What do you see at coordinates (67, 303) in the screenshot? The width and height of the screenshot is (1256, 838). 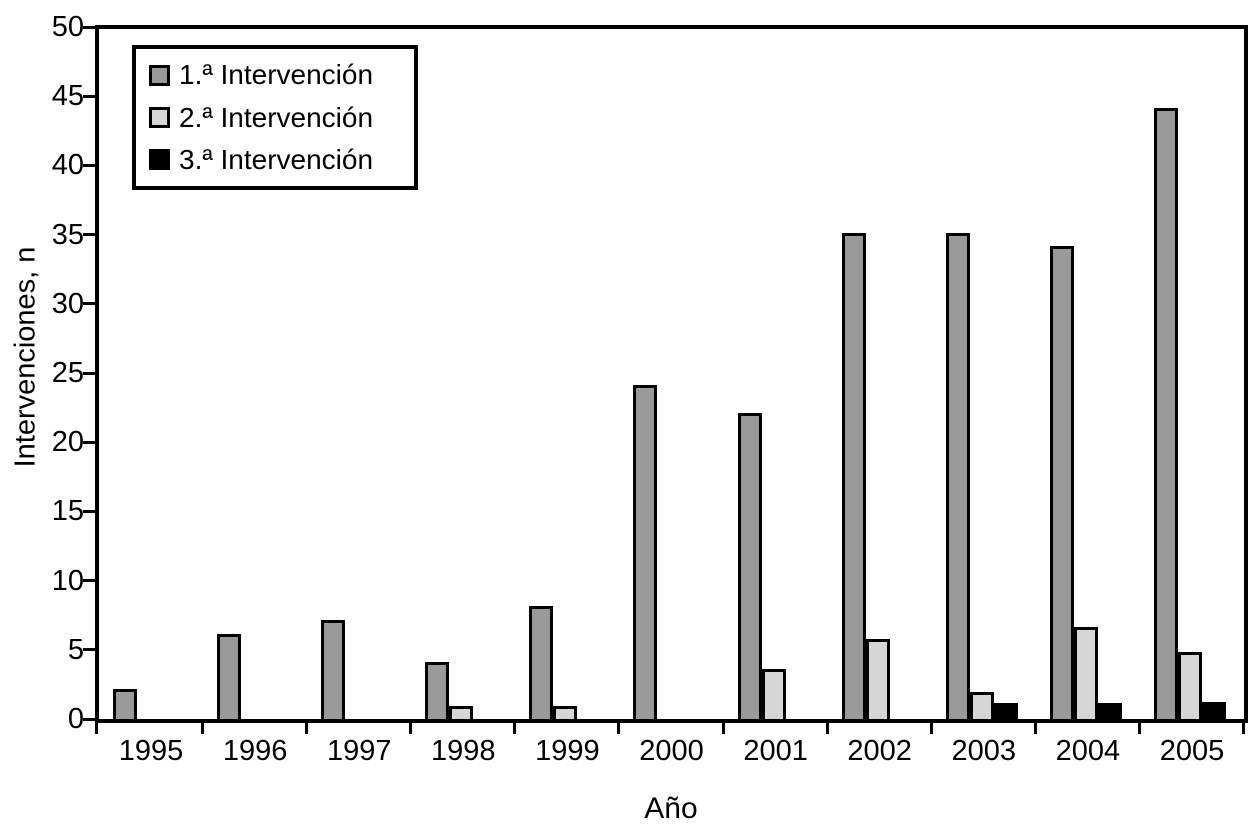 I see `y-tick-label: 30` at bounding box center [67, 303].